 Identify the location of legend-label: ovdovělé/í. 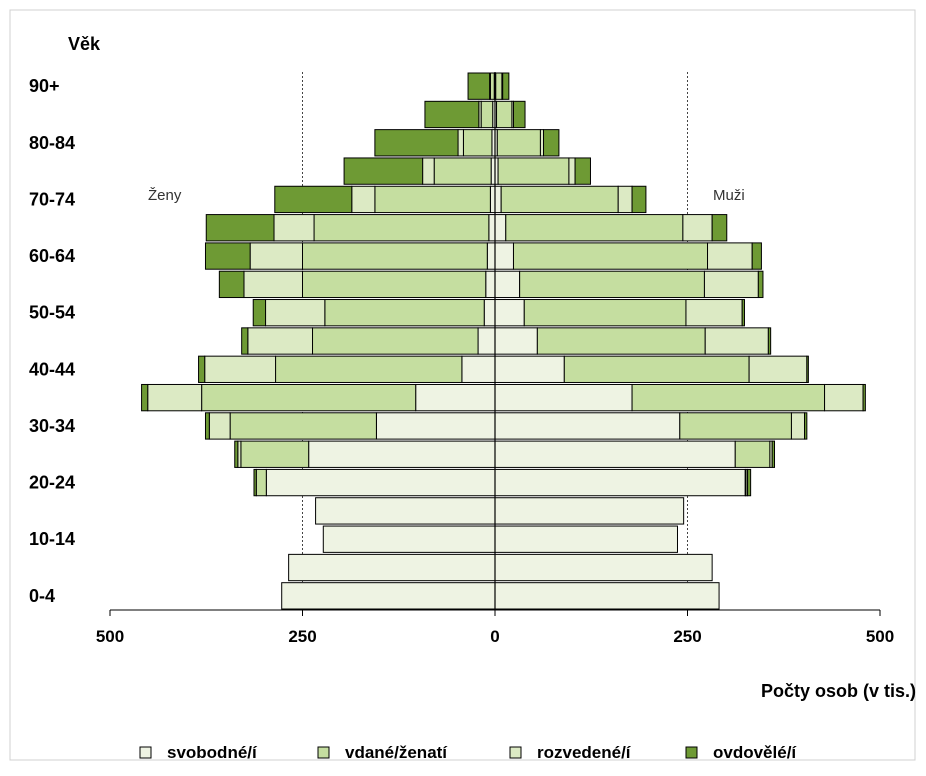
(755, 752).